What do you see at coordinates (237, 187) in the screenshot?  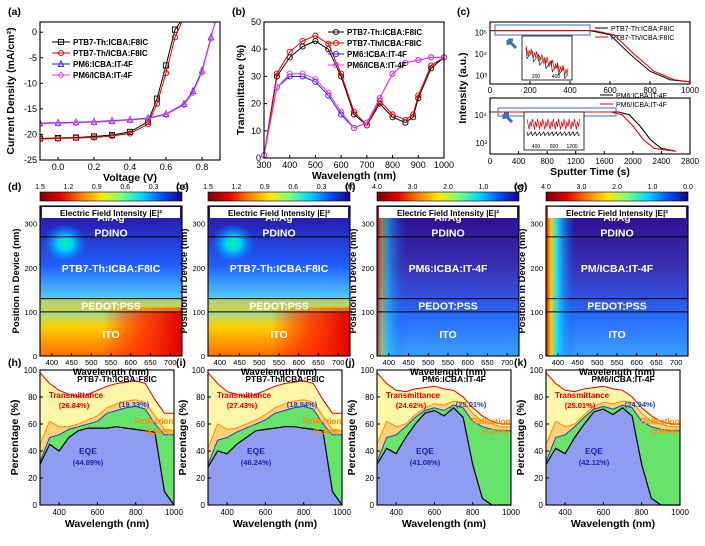 I see `colorbar-tick-label: 1.2` at bounding box center [237, 187].